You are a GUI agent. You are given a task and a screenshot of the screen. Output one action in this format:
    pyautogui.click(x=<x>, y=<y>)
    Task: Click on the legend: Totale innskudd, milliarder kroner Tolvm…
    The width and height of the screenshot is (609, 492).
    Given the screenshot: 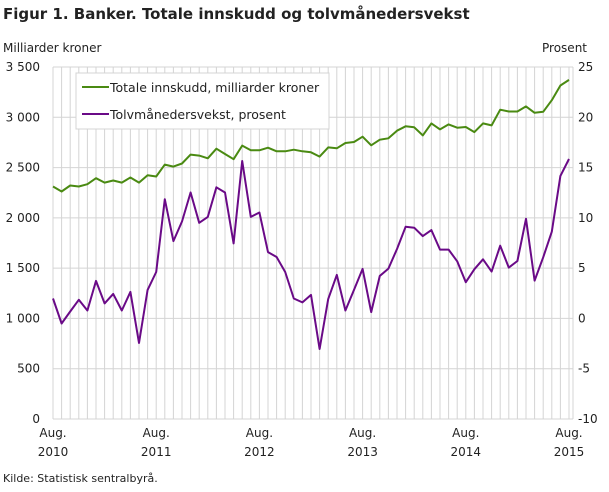 What is the action you would take?
    pyautogui.click(x=202, y=101)
    